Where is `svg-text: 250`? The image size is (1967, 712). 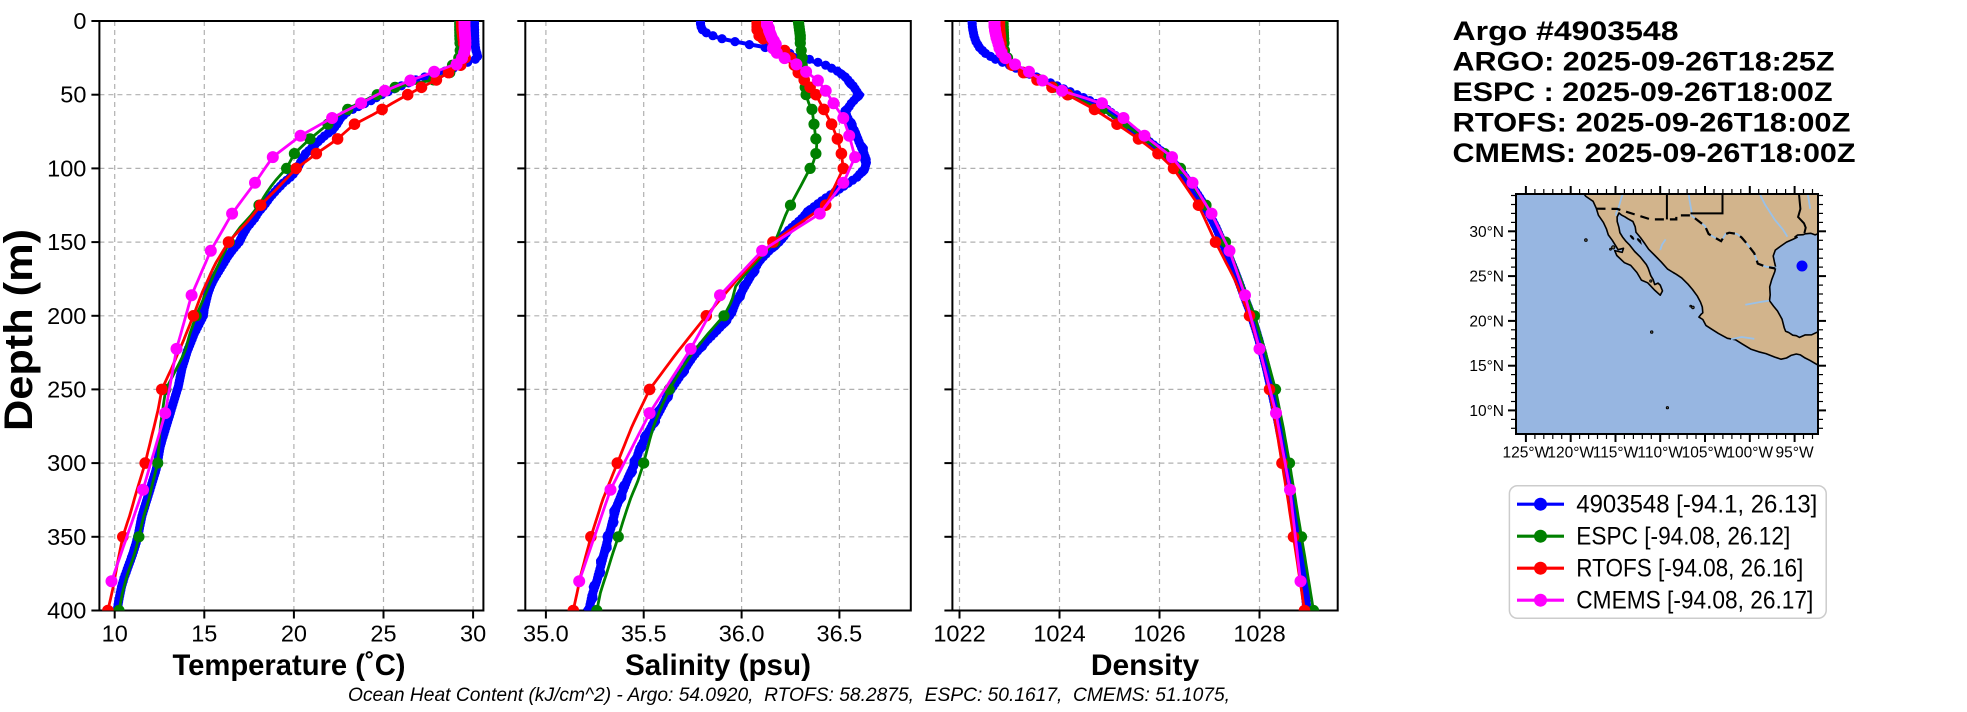
svg-text: 250 is located at coordinates (66, 389).